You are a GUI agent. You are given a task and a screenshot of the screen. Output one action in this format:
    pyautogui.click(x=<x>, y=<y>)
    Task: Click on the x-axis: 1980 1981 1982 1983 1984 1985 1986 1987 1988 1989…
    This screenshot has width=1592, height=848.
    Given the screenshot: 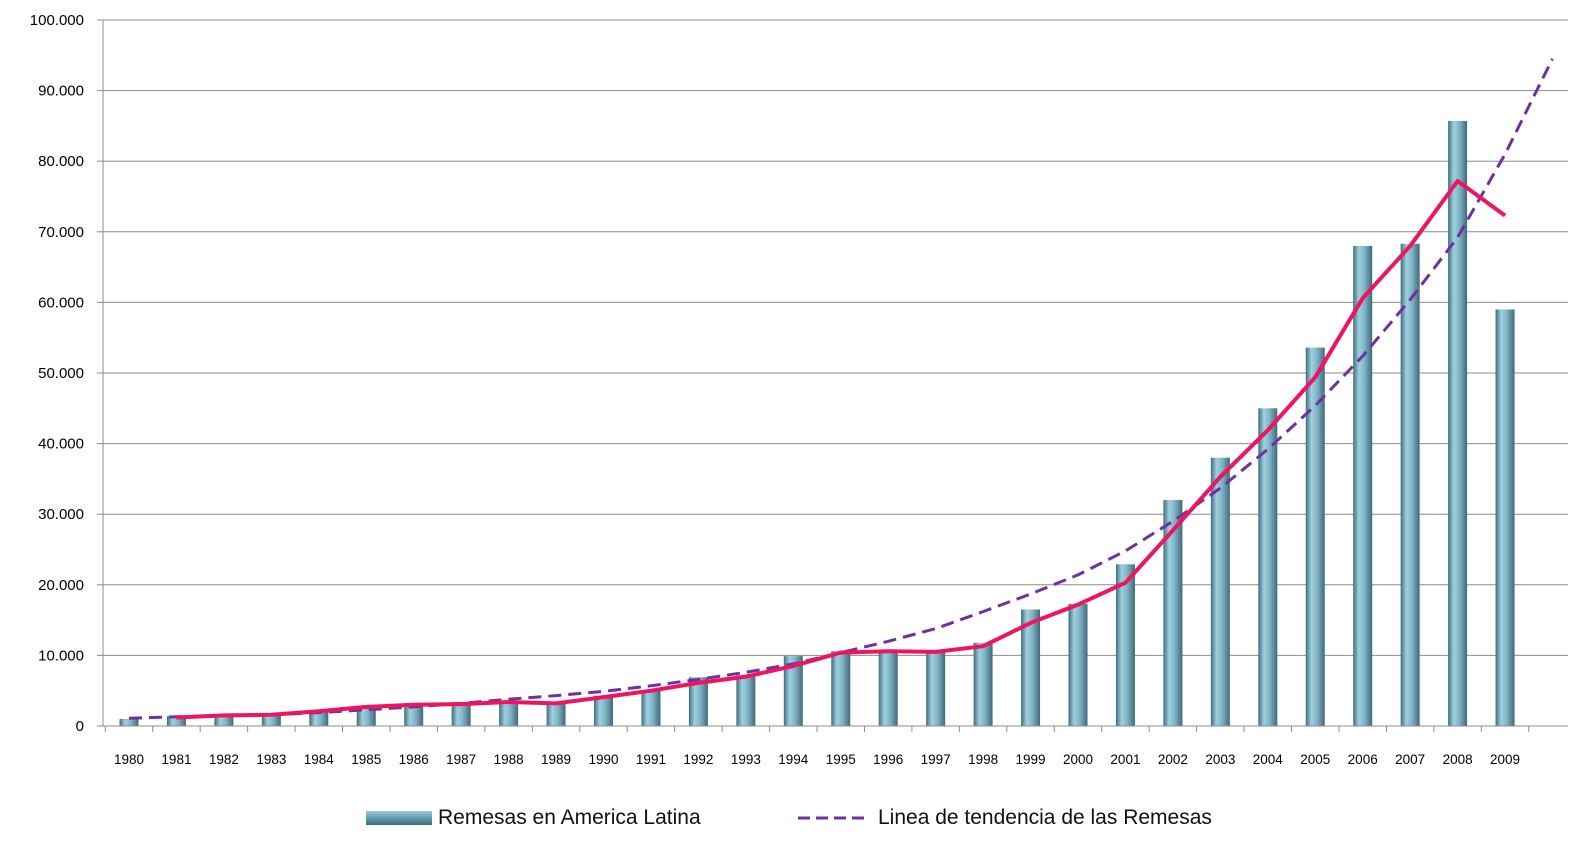 What is the action you would take?
    pyautogui.click(x=835, y=746)
    